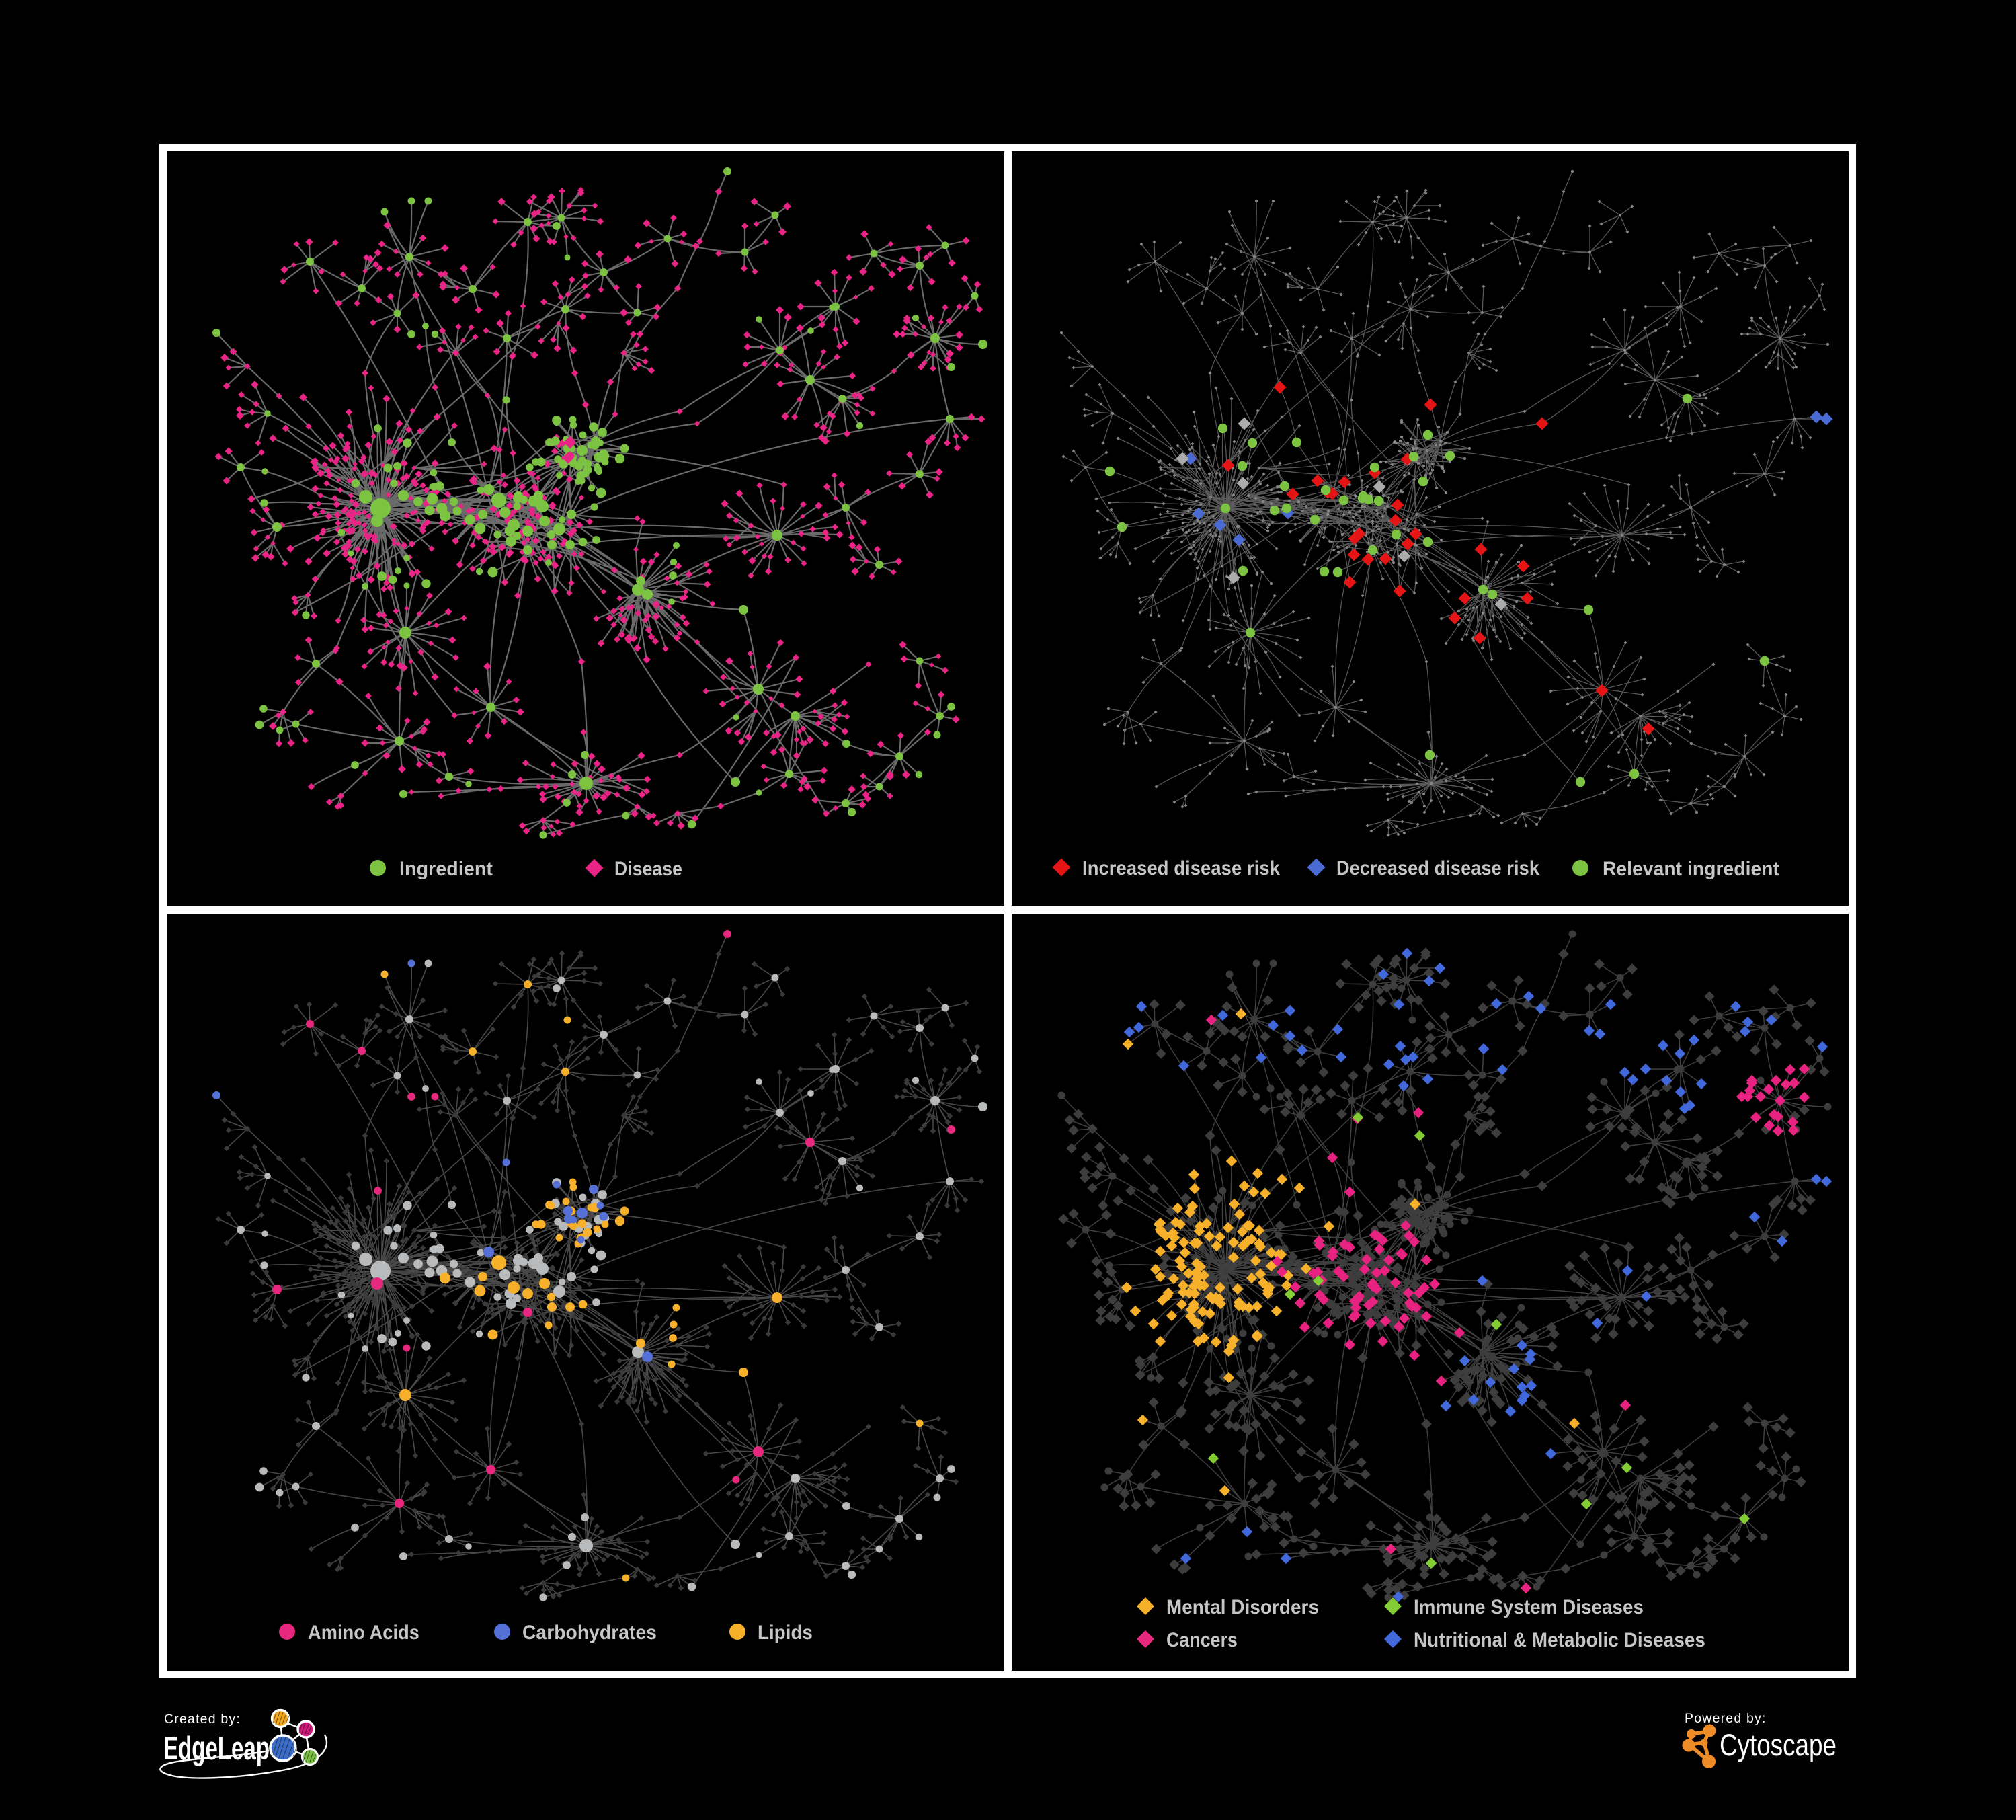 The width and height of the screenshot is (2016, 1820). What do you see at coordinates (648, 869) in the screenshot?
I see `svg-text: Disease` at bounding box center [648, 869].